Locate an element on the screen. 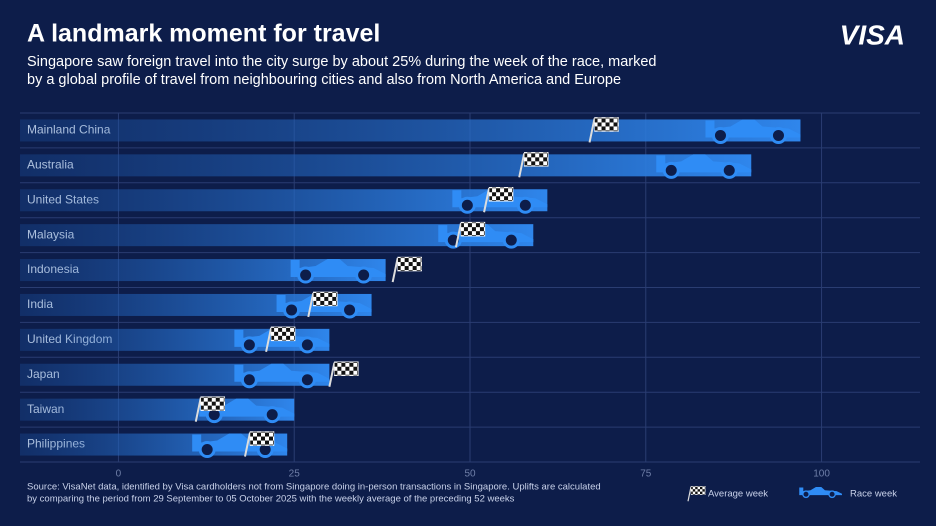 This screenshot has height=526, width=936. x-tick-label: 0 is located at coordinates (119, 474).